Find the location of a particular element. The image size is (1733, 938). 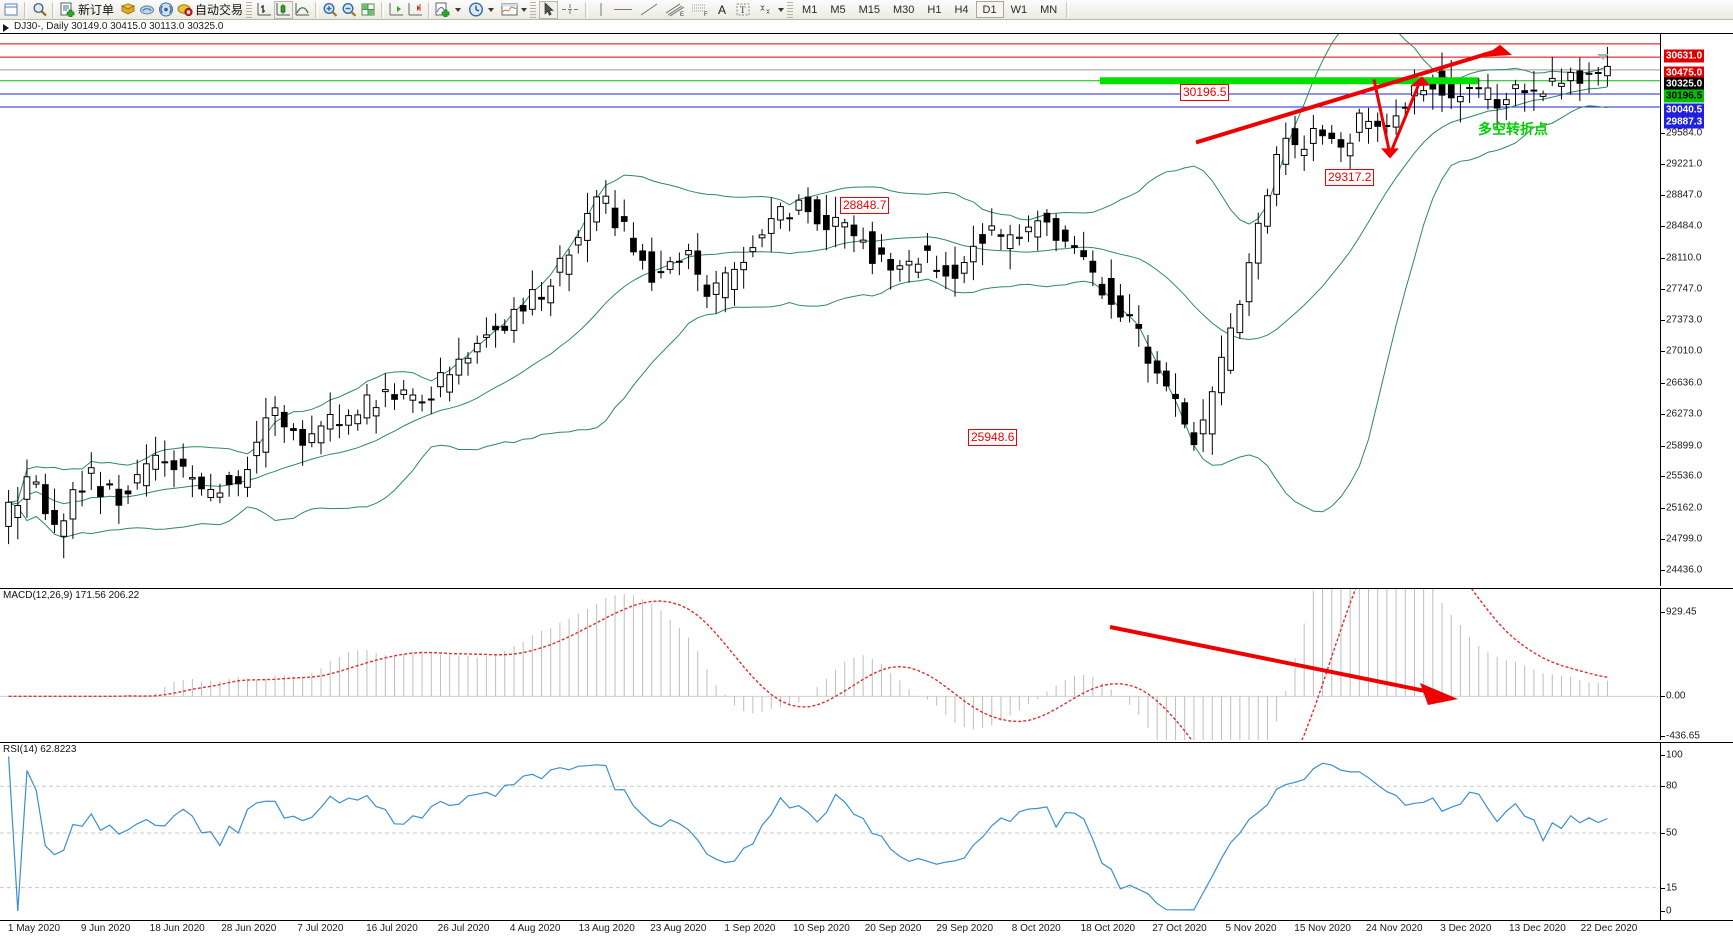

time-axis-label: 27 Oct 2020 is located at coordinates (1179, 928).